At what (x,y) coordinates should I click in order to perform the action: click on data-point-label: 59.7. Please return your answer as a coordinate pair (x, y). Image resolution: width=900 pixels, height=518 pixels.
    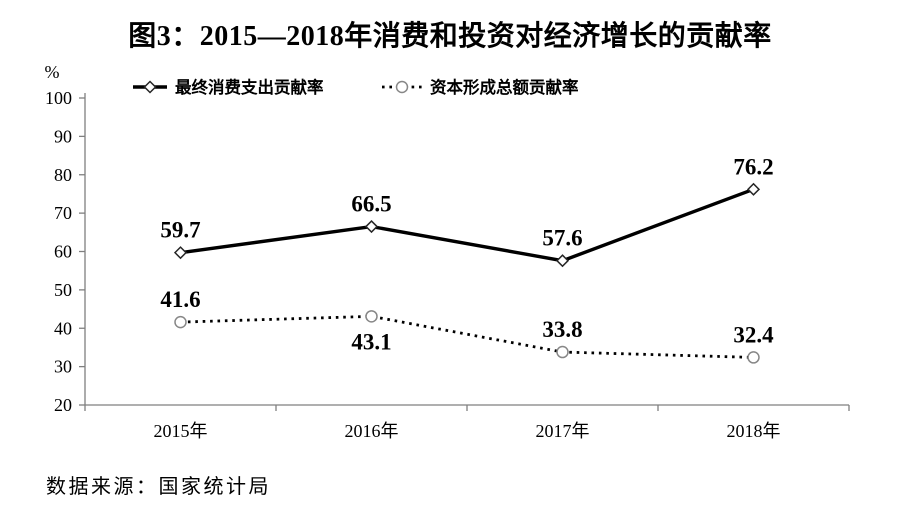
    Looking at the image, I should click on (180, 230).